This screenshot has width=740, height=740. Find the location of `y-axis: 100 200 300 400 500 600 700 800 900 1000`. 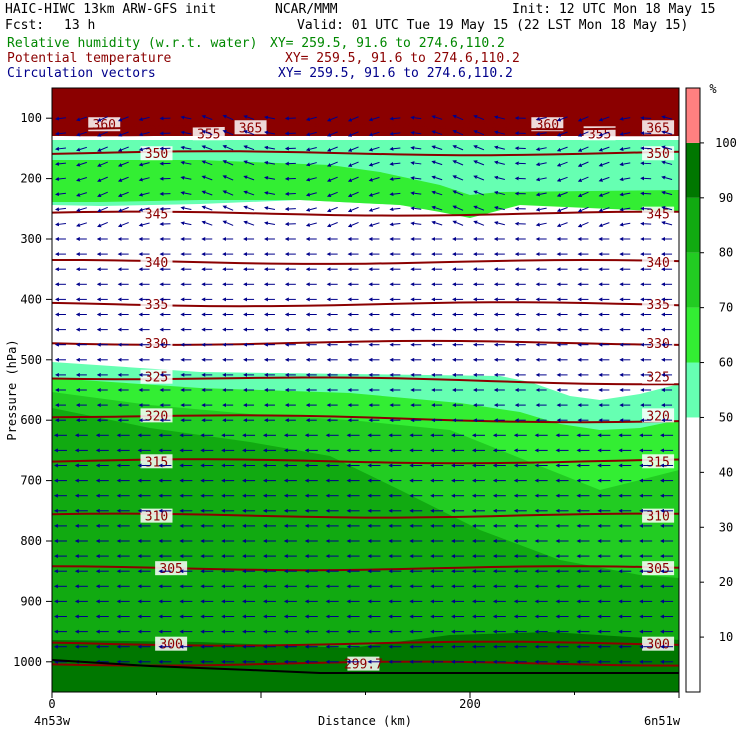

y-axis: 100 200 300 400 500 600 700 800 900 1000 is located at coordinates (32, 390).